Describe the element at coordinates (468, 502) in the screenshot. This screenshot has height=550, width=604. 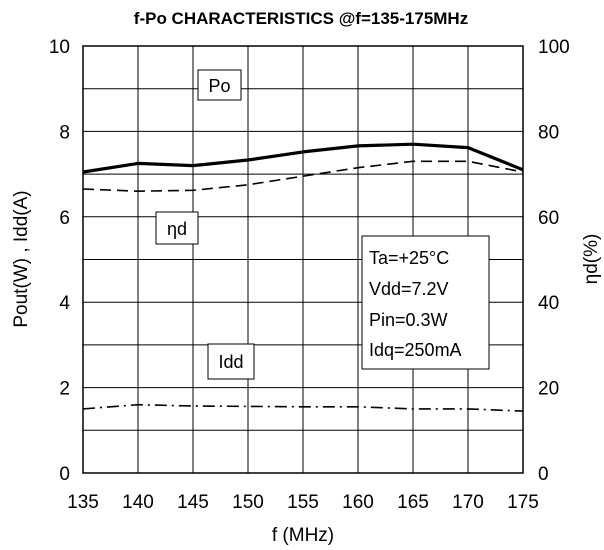
I see `x-tick-label: 170` at that location.